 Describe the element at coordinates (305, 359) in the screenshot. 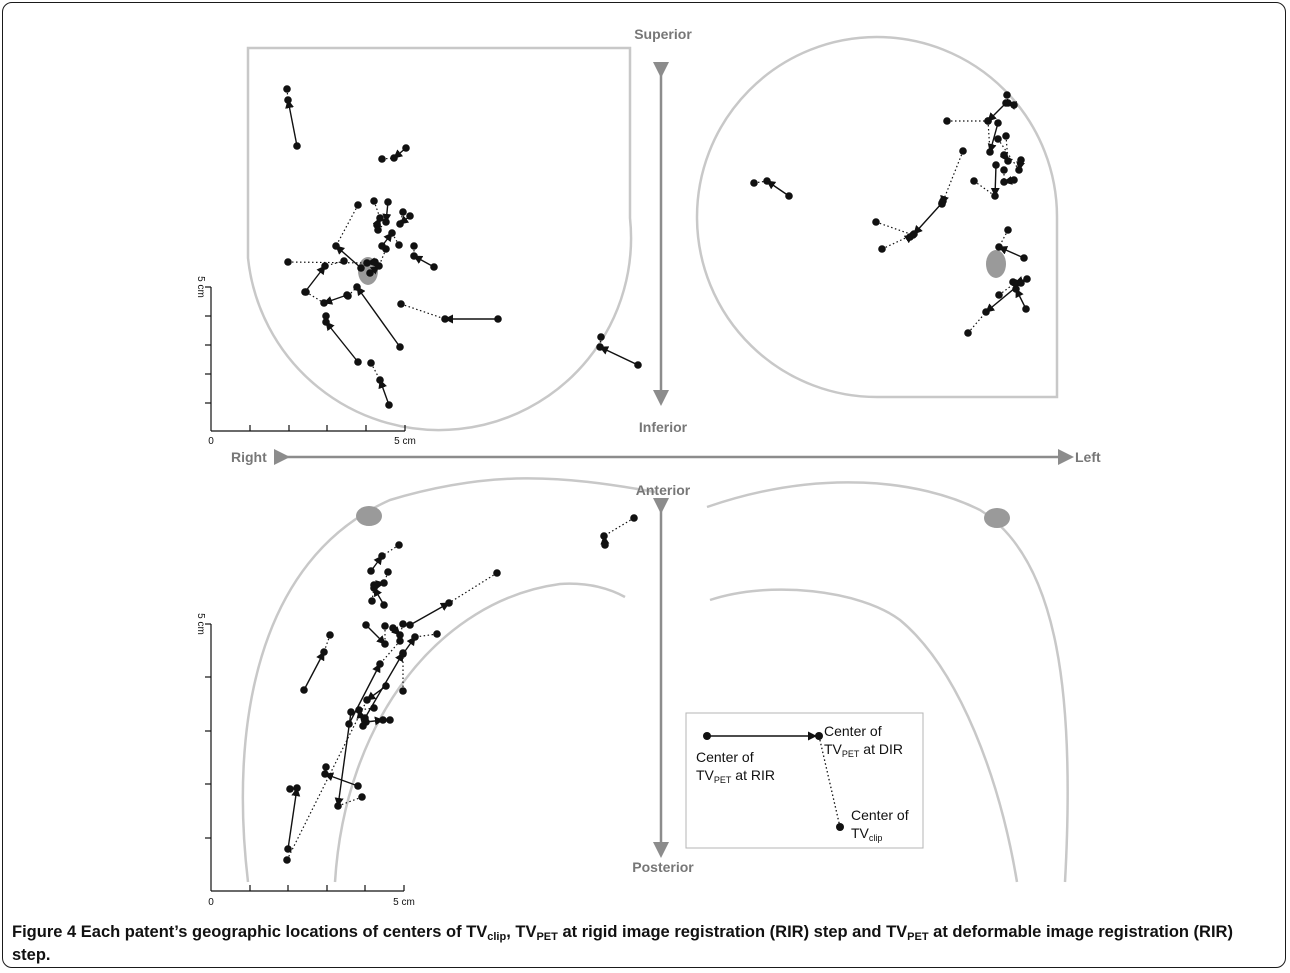

I see `scale-bar-top` at that location.